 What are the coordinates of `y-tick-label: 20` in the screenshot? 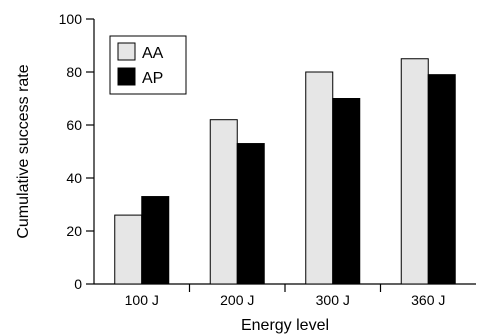 It's located at (74, 231).